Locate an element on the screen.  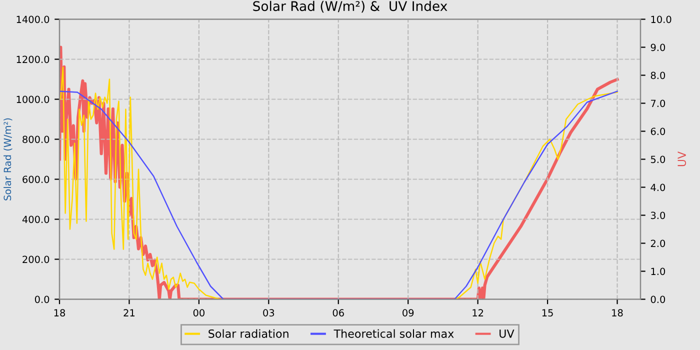
y2-tick-label: 1.0 is located at coordinates (658, 272).